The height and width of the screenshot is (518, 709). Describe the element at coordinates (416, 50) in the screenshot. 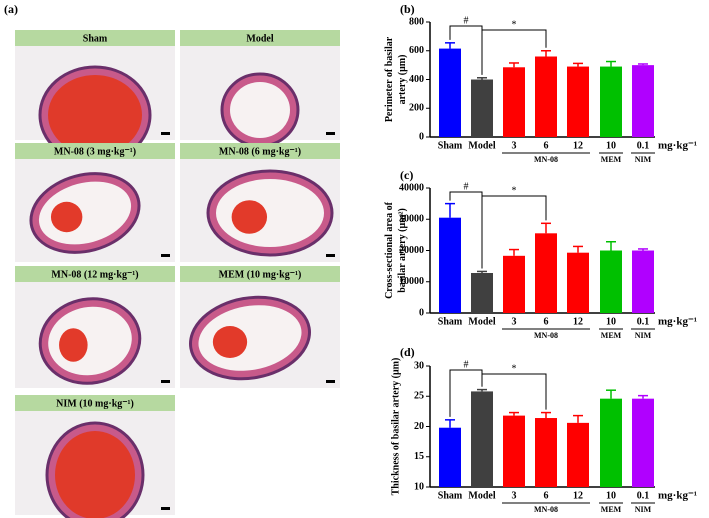

I see `y-tick-label: 600` at that location.